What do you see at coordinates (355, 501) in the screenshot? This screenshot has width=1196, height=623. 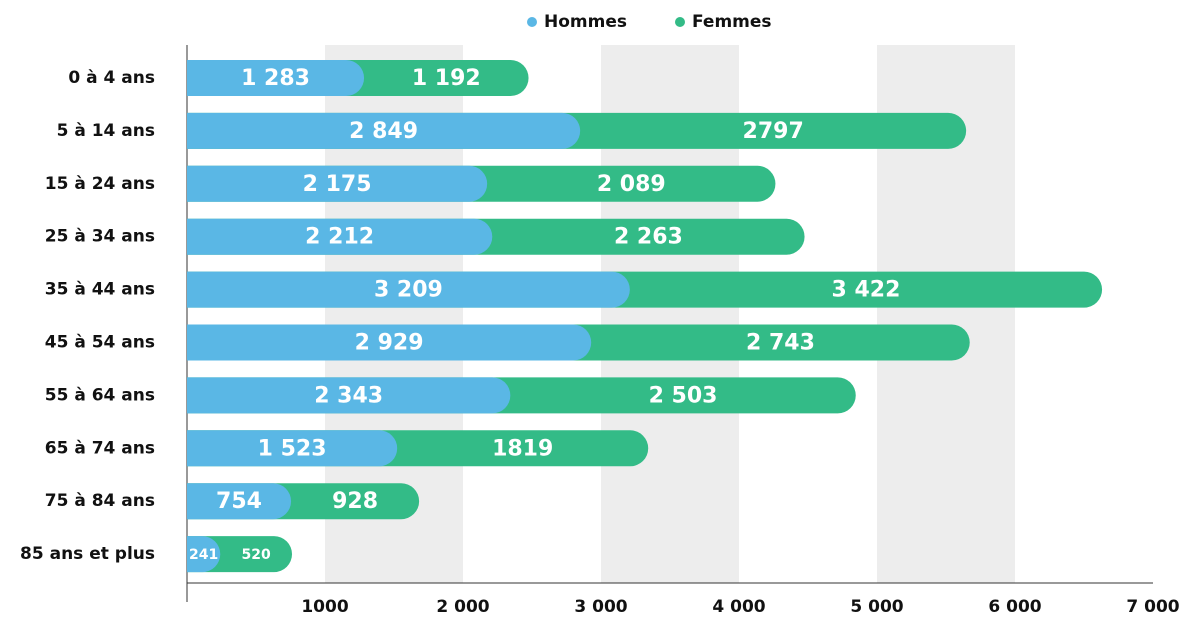 I see `value-label: 928` at bounding box center [355, 501].